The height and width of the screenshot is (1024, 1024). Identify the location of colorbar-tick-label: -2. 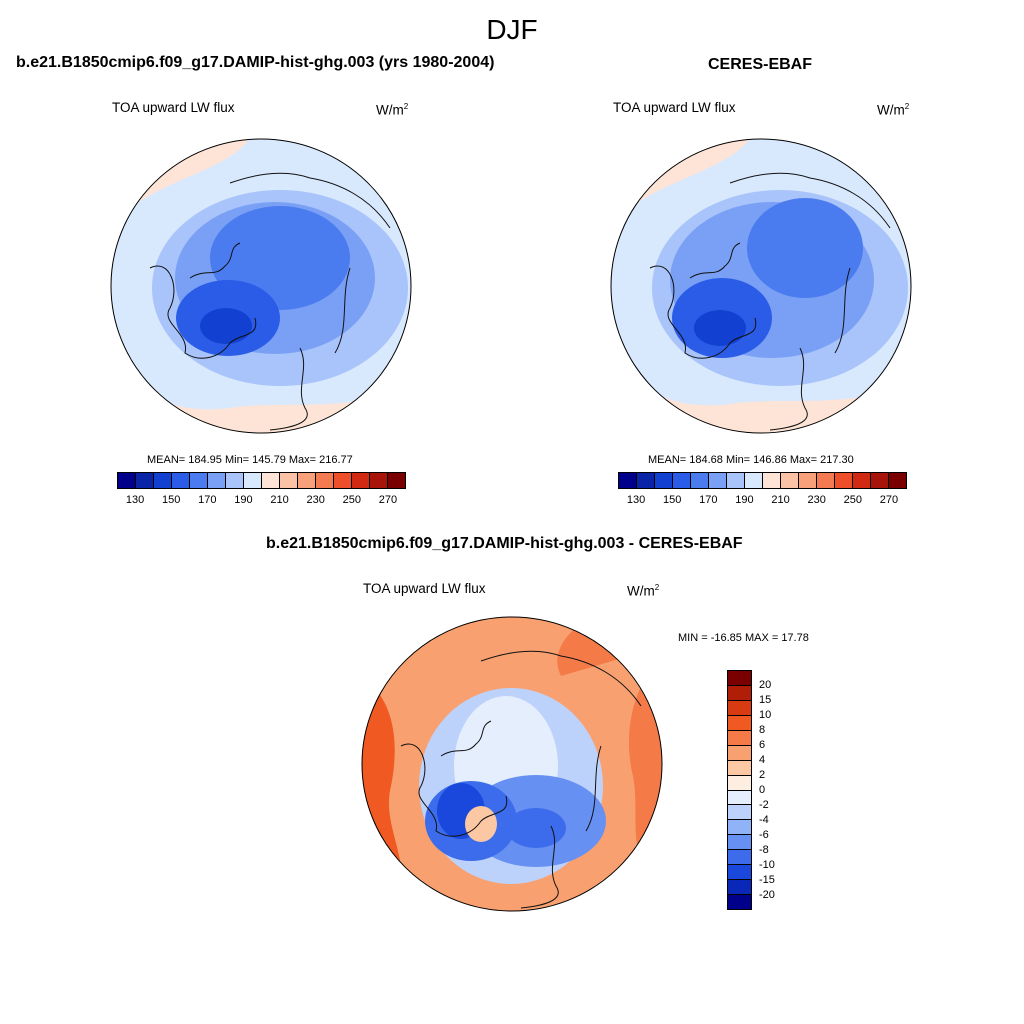
(764, 805).